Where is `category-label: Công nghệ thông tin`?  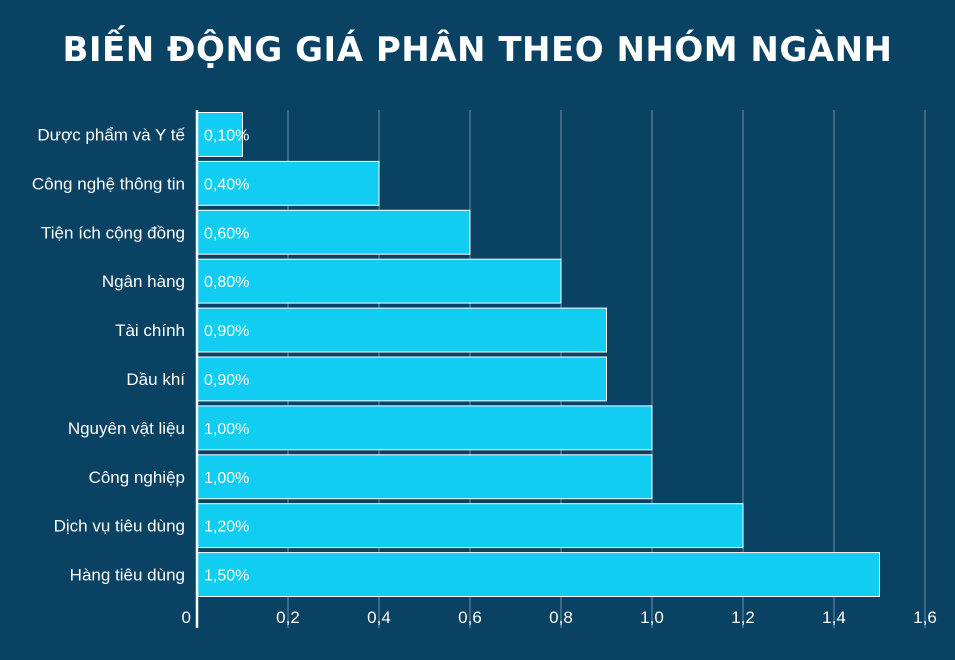 category-label: Công nghệ thông tin is located at coordinates (108, 183).